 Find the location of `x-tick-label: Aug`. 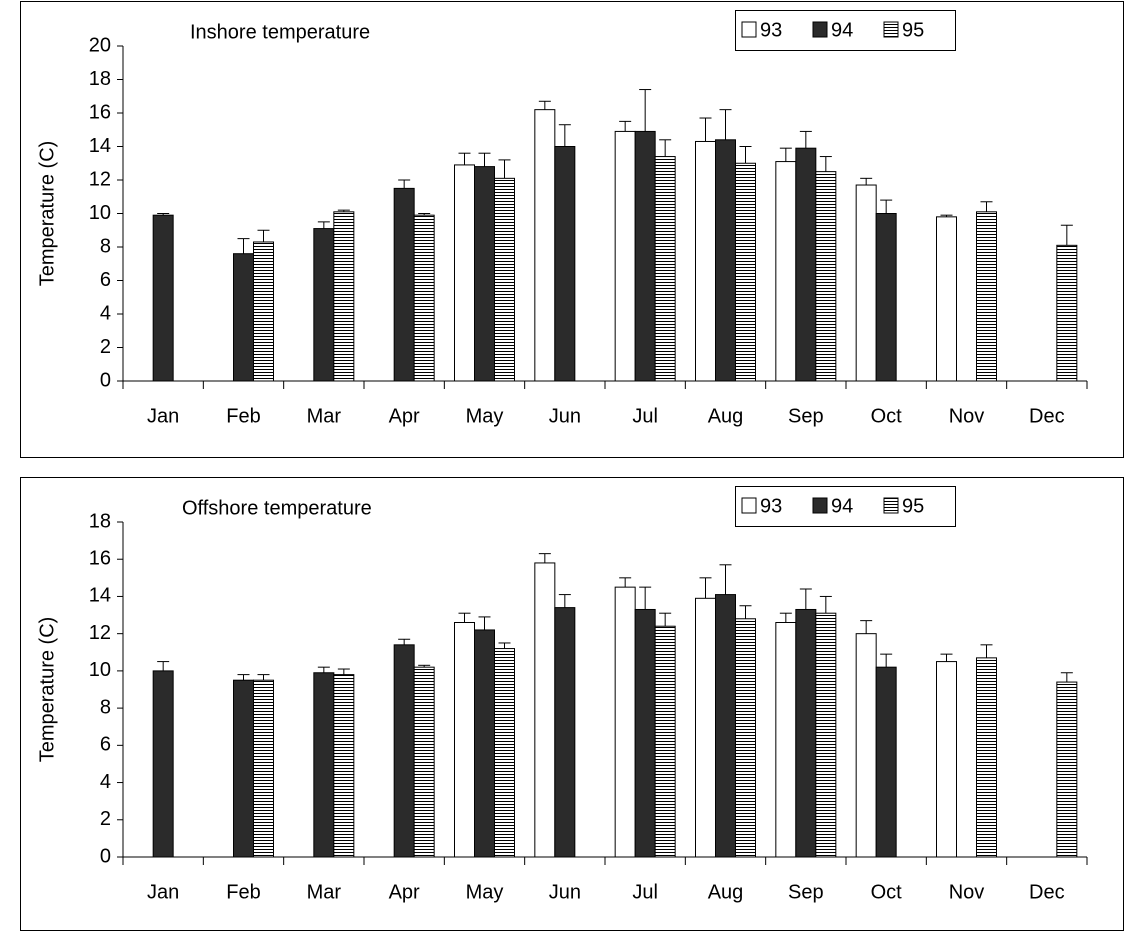

x-tick-label: Aug is located at coordinates (726, 416).